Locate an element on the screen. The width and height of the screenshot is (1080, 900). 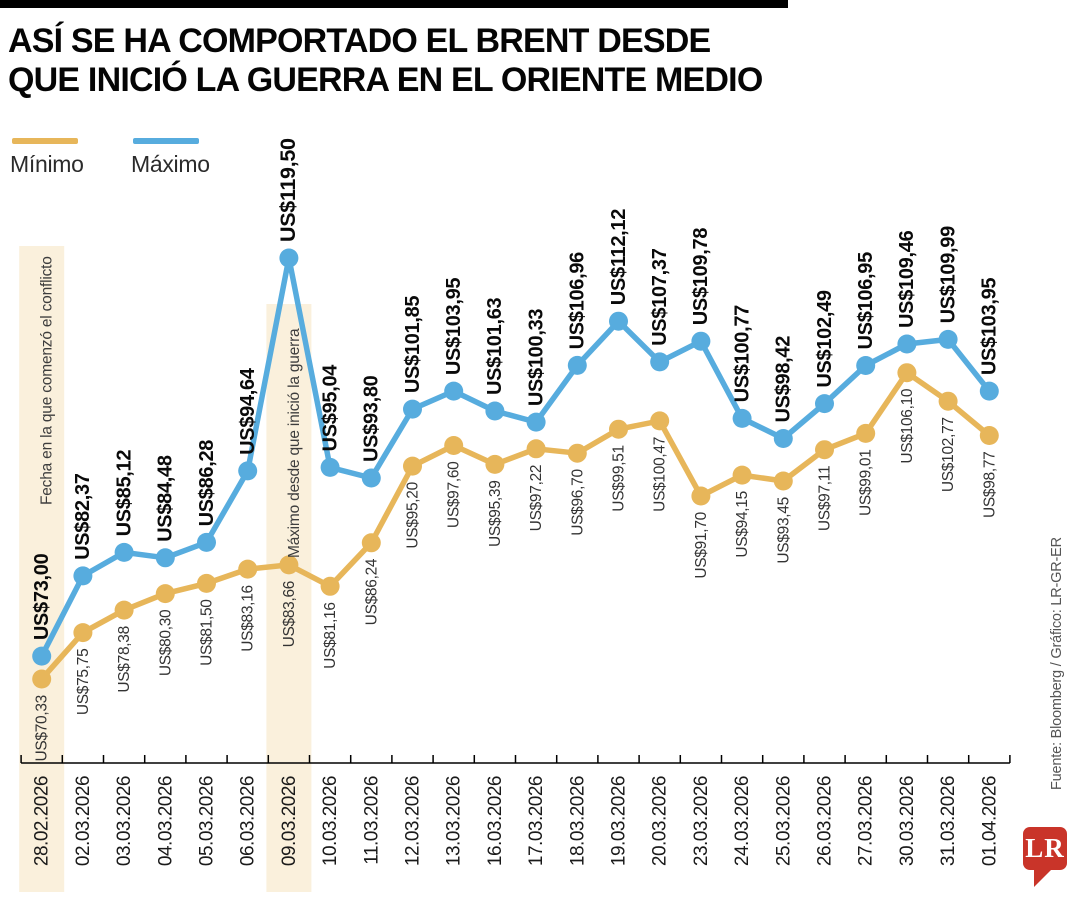
maximo-value-label: US$103,95 is located at coordinates (454, 327).